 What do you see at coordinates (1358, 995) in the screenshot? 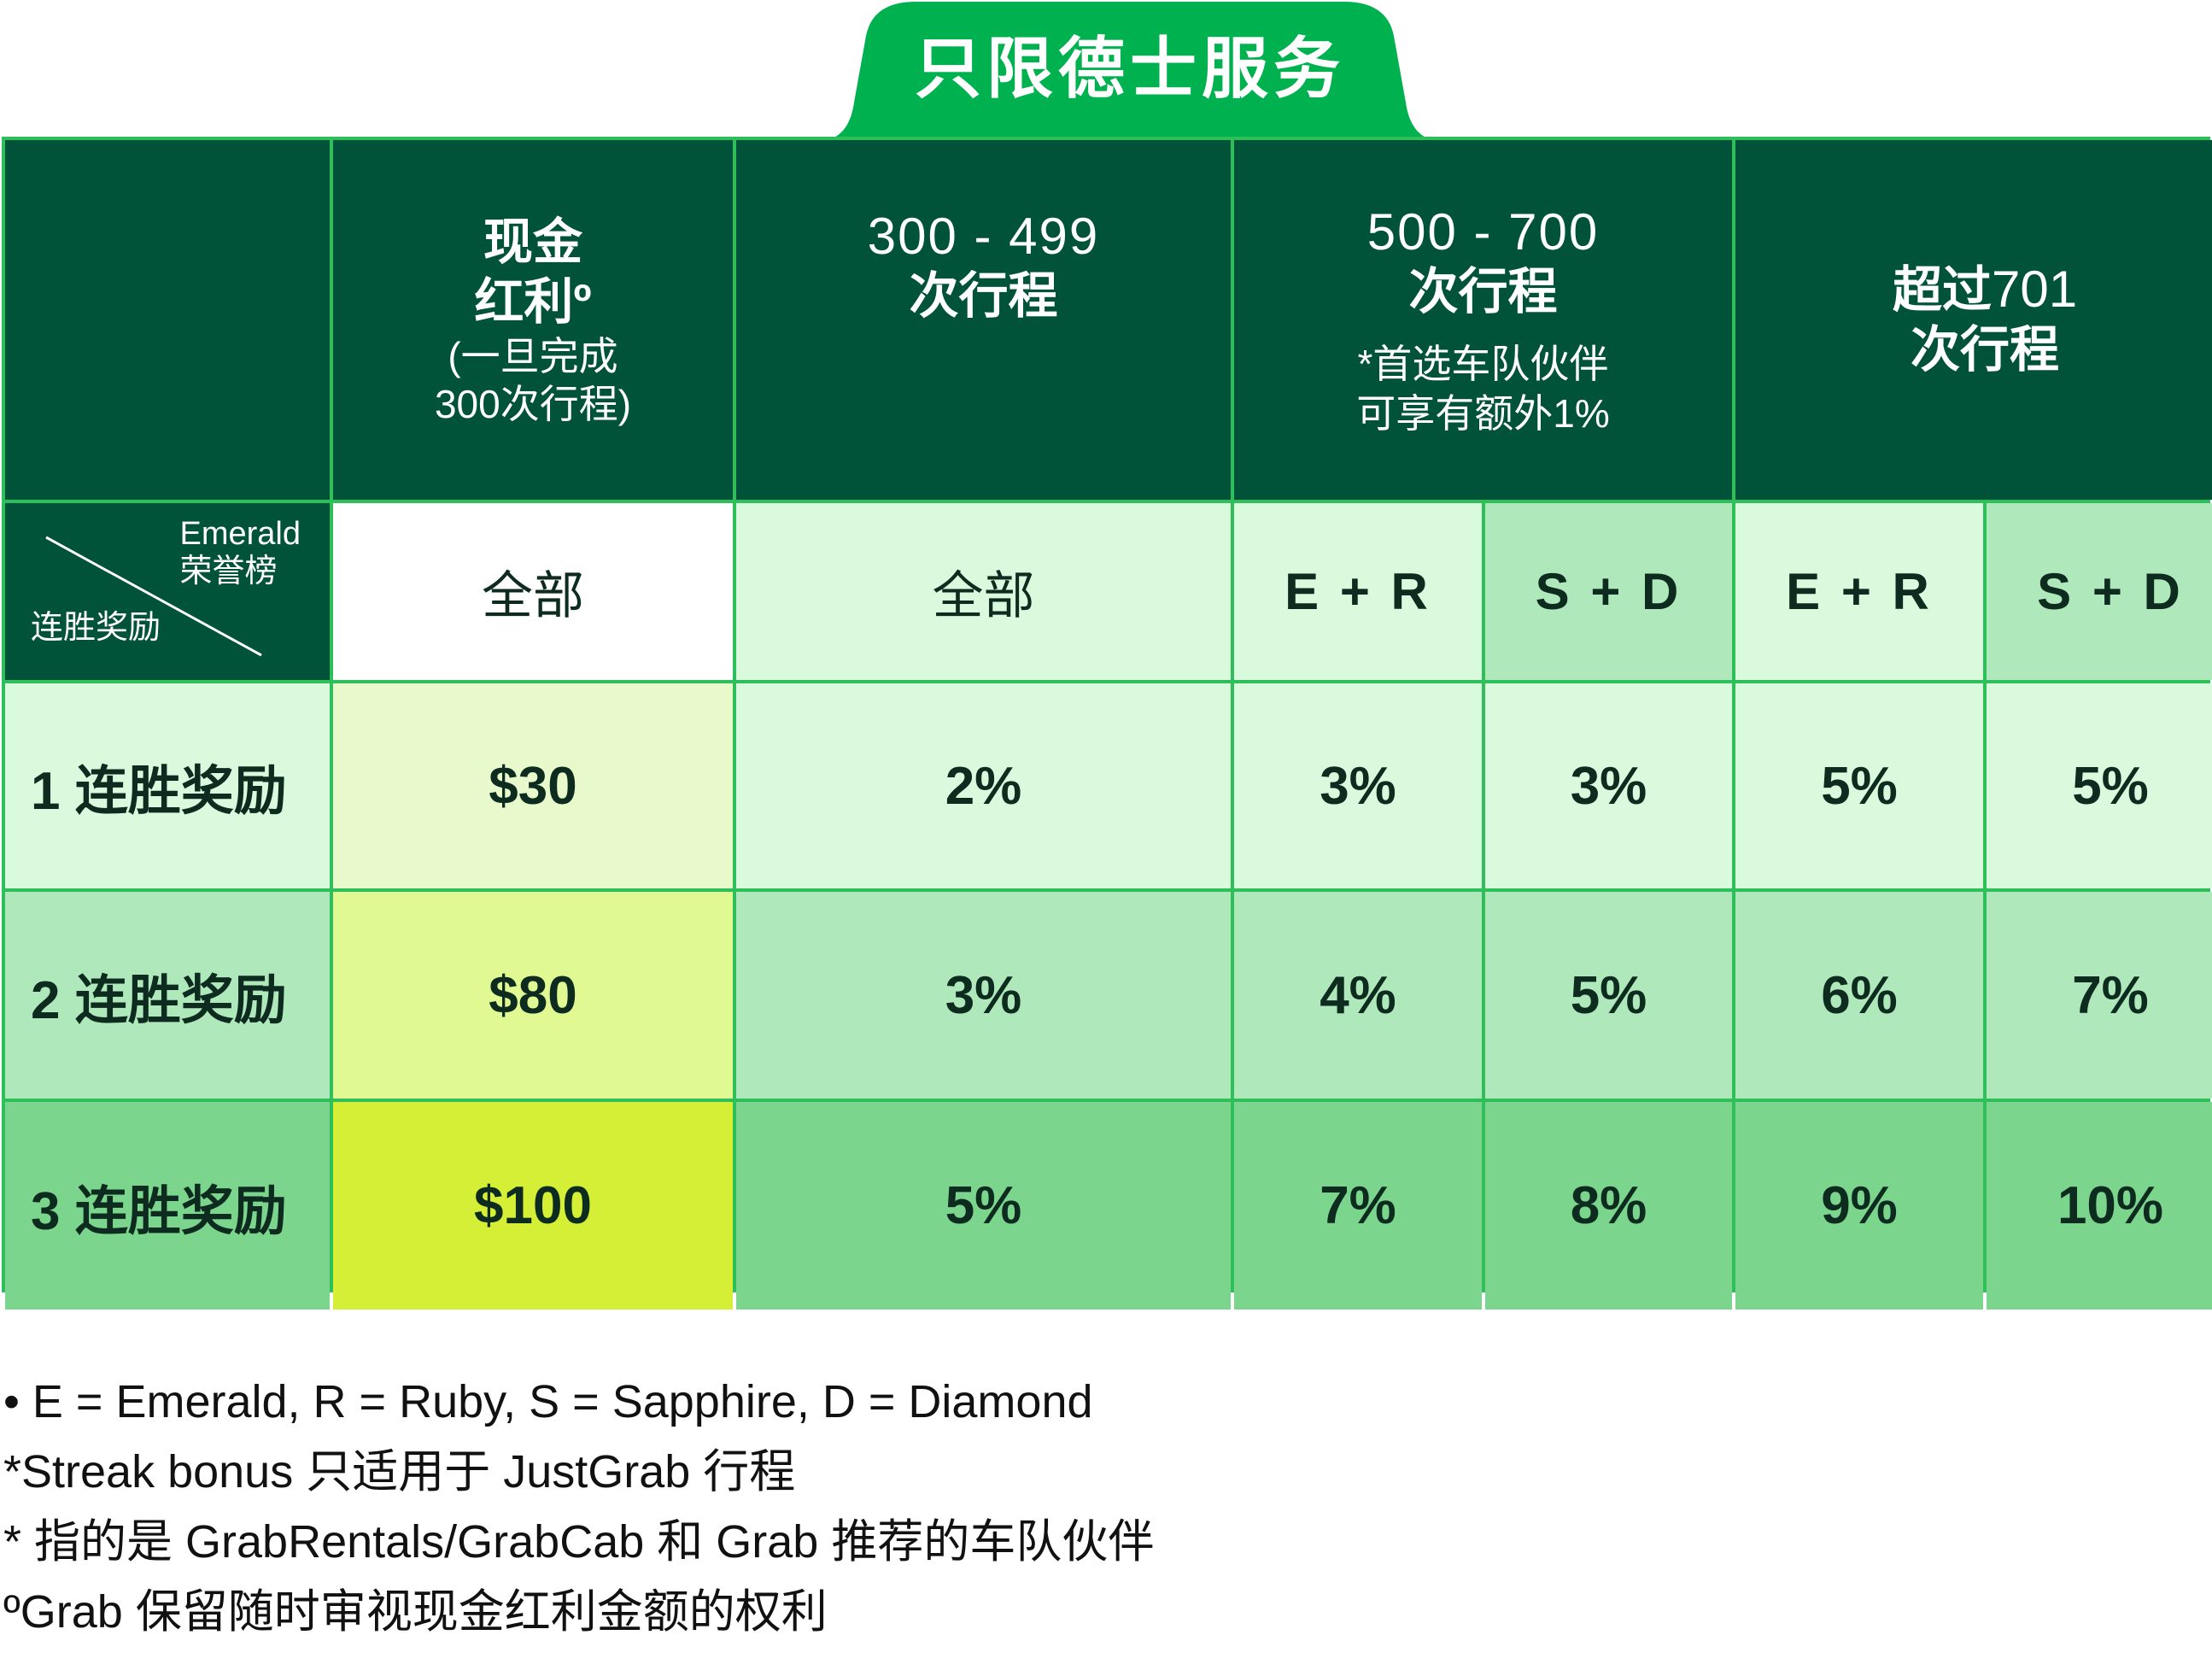
I see `cell-streak-2-500-er: 4%` at bounding box center [1358, 995].